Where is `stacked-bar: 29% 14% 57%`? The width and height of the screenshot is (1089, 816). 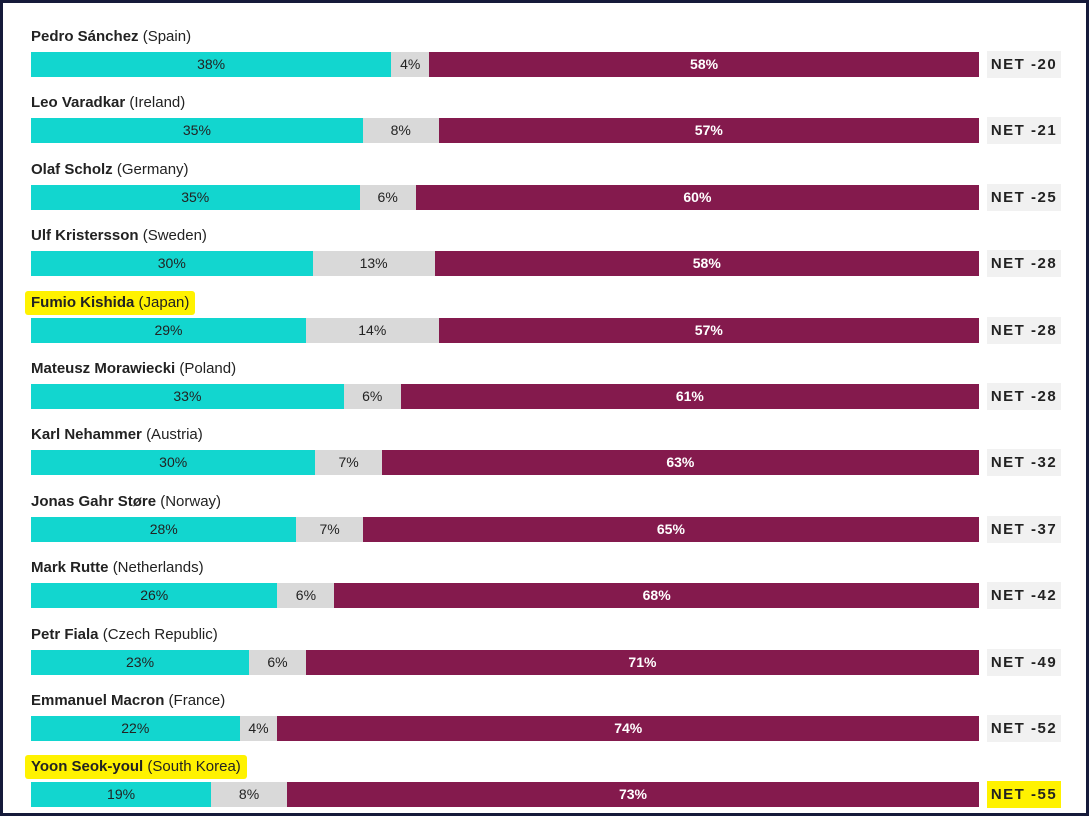
stacked-bar: 29% 14% 57% is located at coordinates (505, 330).